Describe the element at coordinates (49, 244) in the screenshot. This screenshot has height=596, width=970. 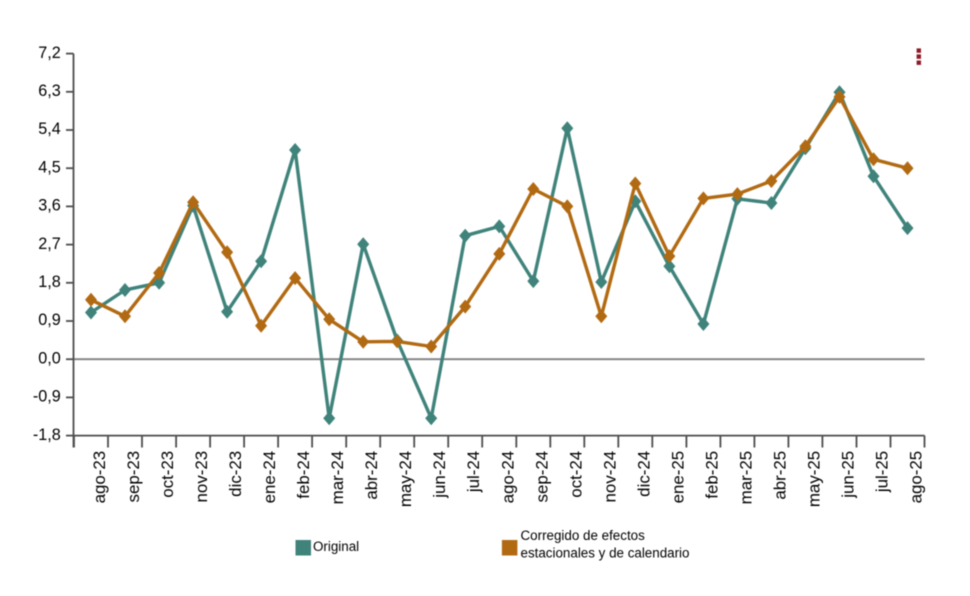
I see `svg-text: 2,7` at that location.